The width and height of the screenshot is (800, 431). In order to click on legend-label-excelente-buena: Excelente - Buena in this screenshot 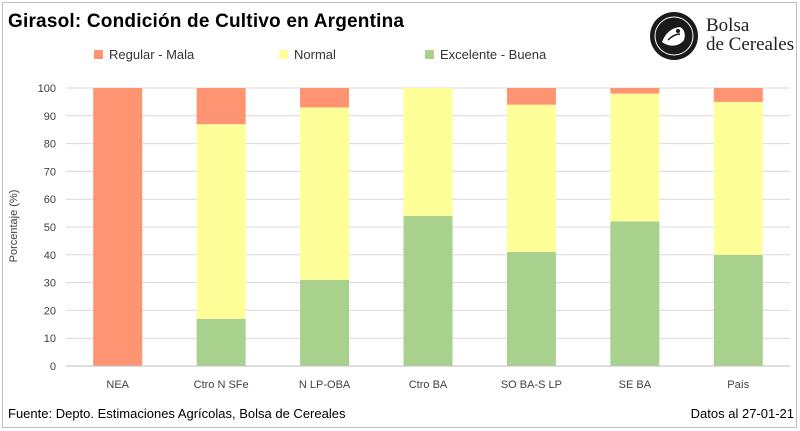, I will do `click(493, 54)`.